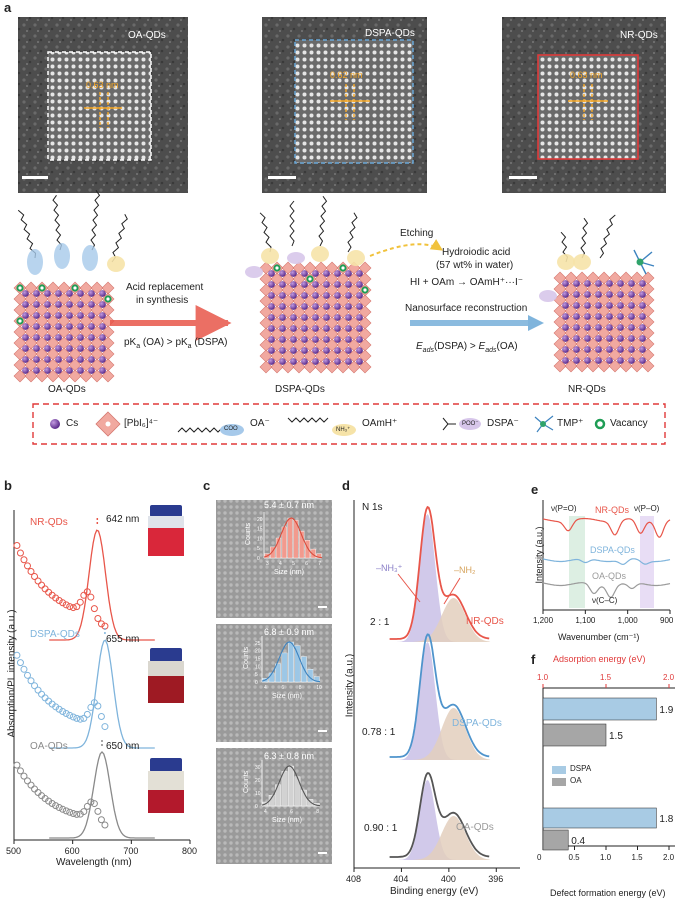  Describe the element at coordinates (317, 812) in the screenshot. I see `c-xtick-label: 8` at that location.